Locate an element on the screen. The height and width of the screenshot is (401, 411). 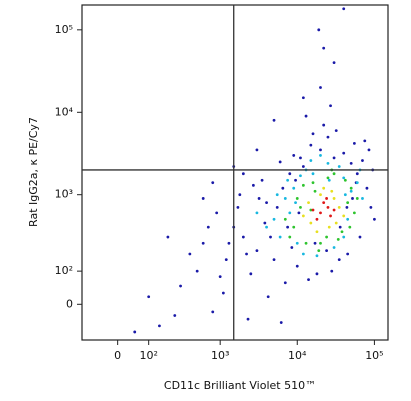
x-axis-label: CD11c Brilliant Violet 510™ is located at coordinates (240, 385).